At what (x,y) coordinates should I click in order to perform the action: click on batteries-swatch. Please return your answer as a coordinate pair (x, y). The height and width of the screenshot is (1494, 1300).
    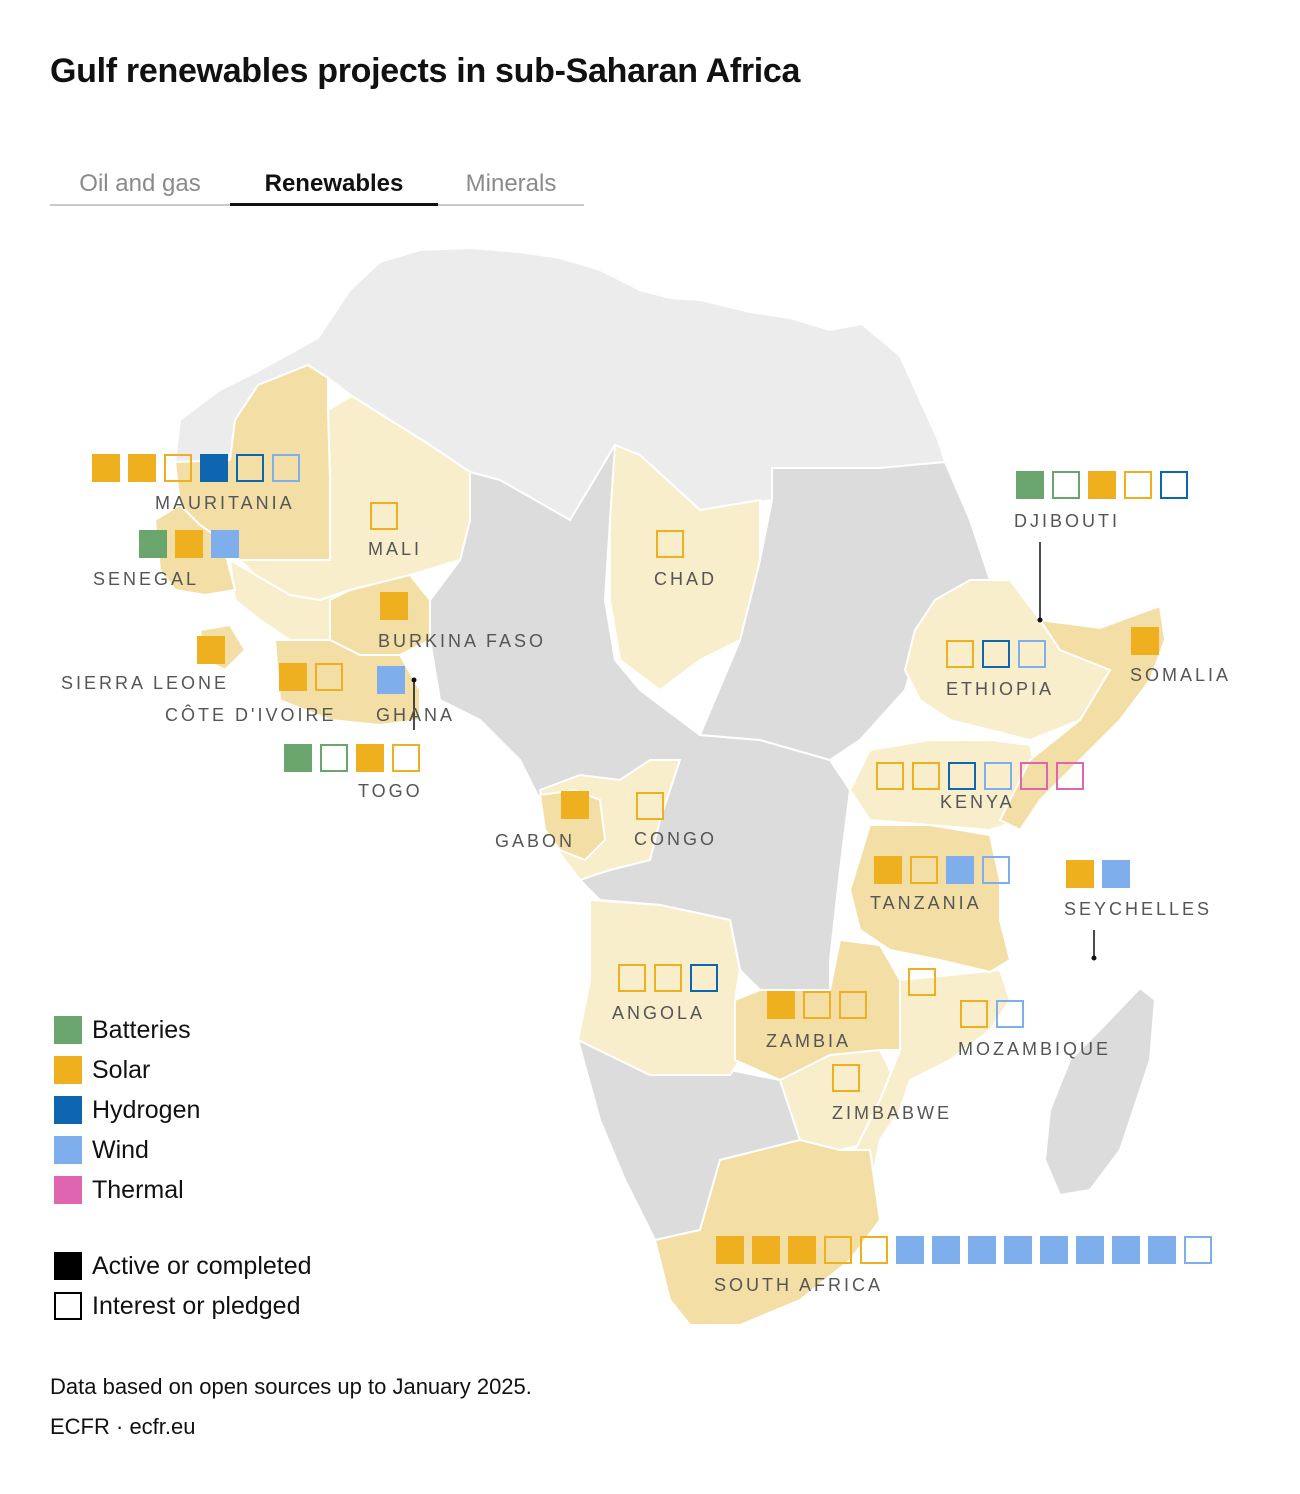
    Looking at the image, I should click on (68, 1030).